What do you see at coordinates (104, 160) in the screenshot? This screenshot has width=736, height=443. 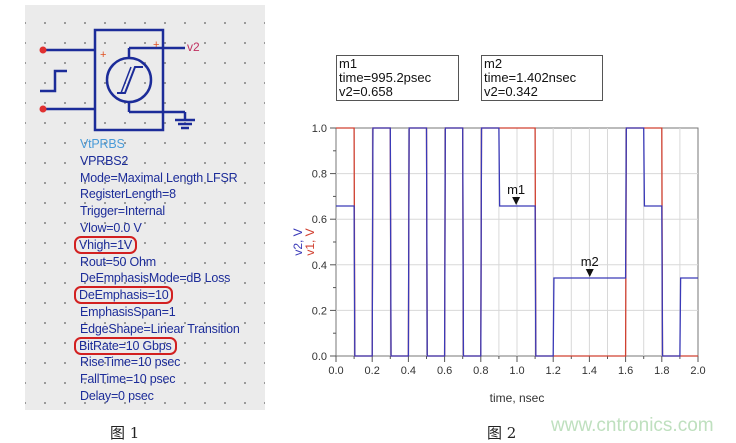 I see `parameter-line: VPRBS2` at bounding box center [104, 160].